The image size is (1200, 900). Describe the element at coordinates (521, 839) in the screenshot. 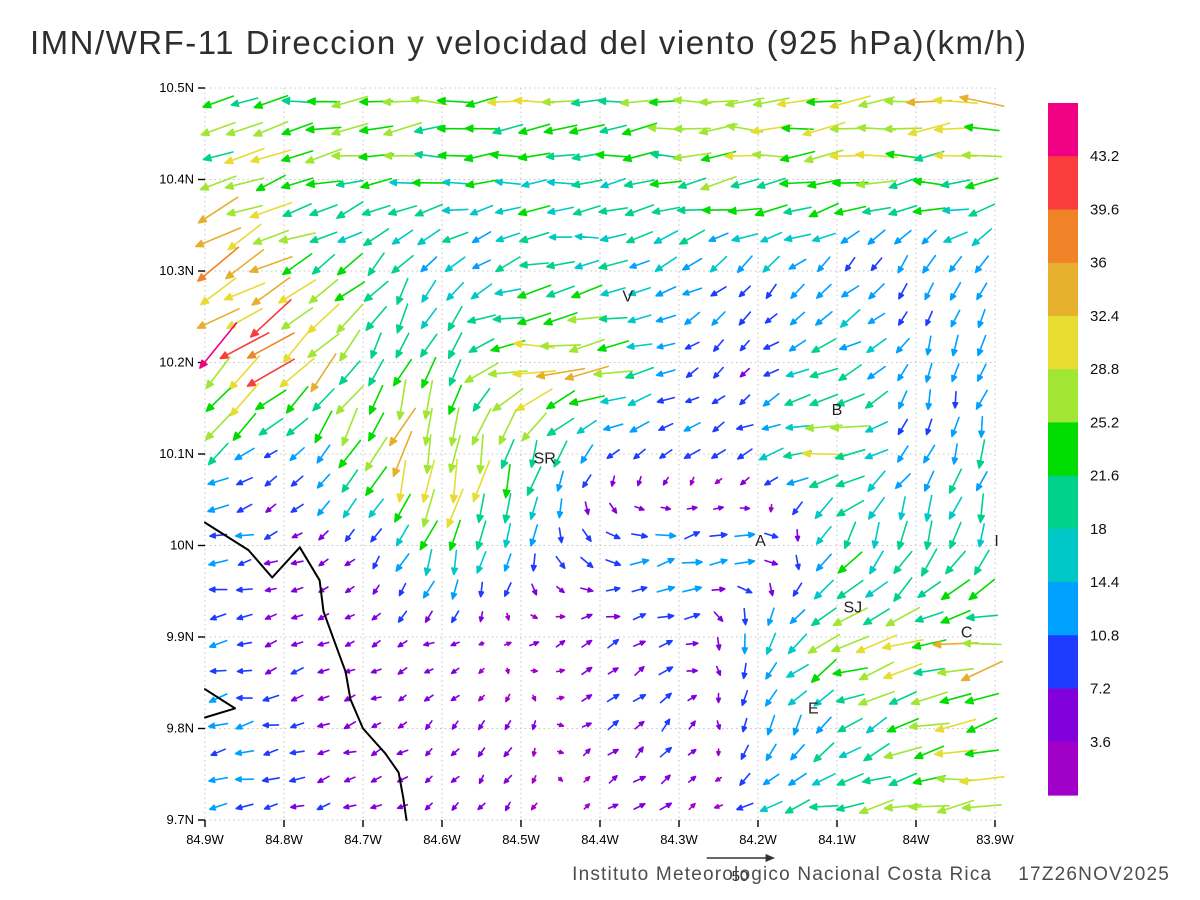

I see `x-tick-label: 84.5W` at that location.